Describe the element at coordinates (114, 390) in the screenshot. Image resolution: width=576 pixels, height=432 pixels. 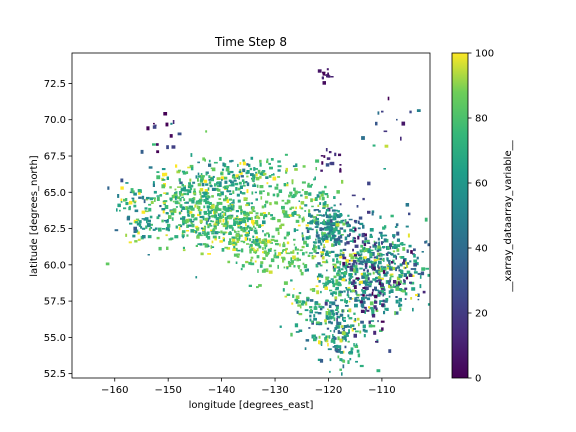
I see `x-tick-label: −160` at that location.